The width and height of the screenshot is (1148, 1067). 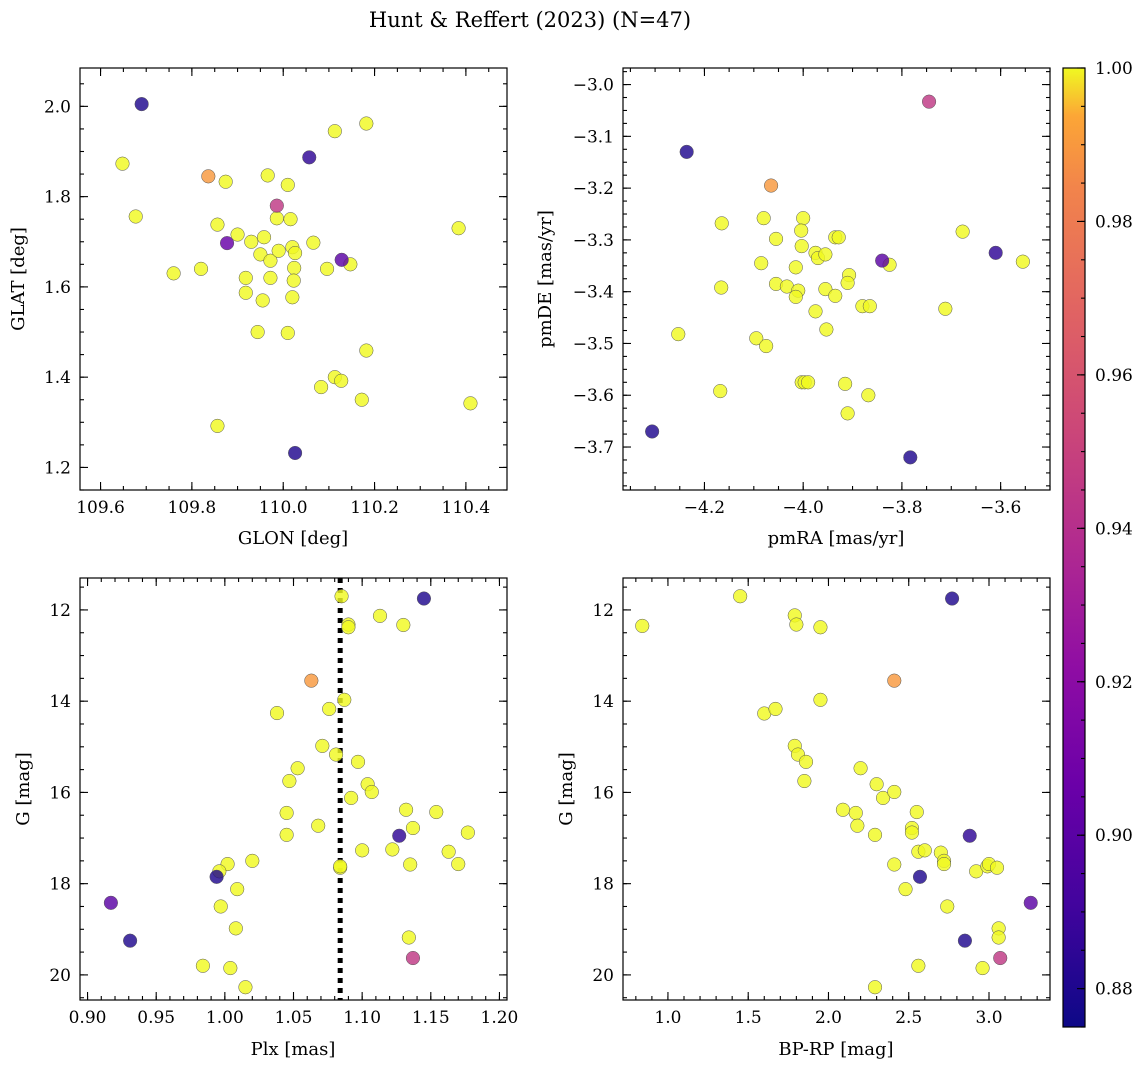 What do you see at coordinates (1114, 529) in the screenshot?
I see `colorbar-tick-label: 0.94` at bounding box center [1114, 529].